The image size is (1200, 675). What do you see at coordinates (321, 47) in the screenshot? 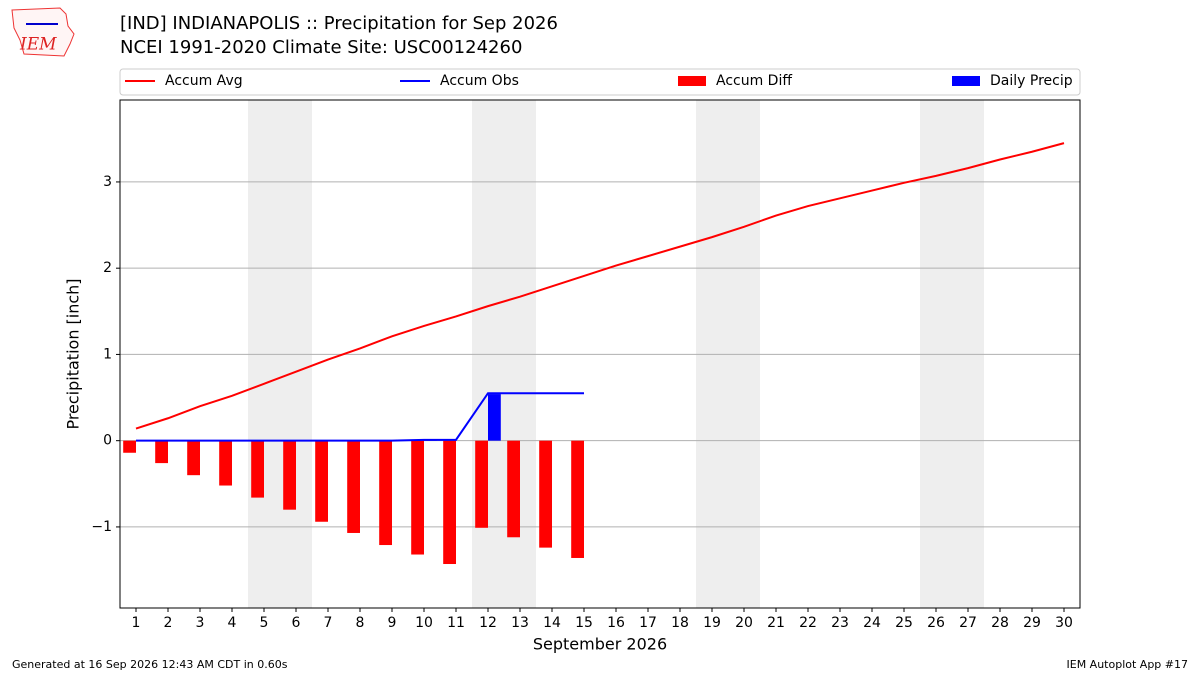
I see `chart-subtitle: NCEI 1991-2020 Climate Site: USC00124260` at bounding box center [321, 47].